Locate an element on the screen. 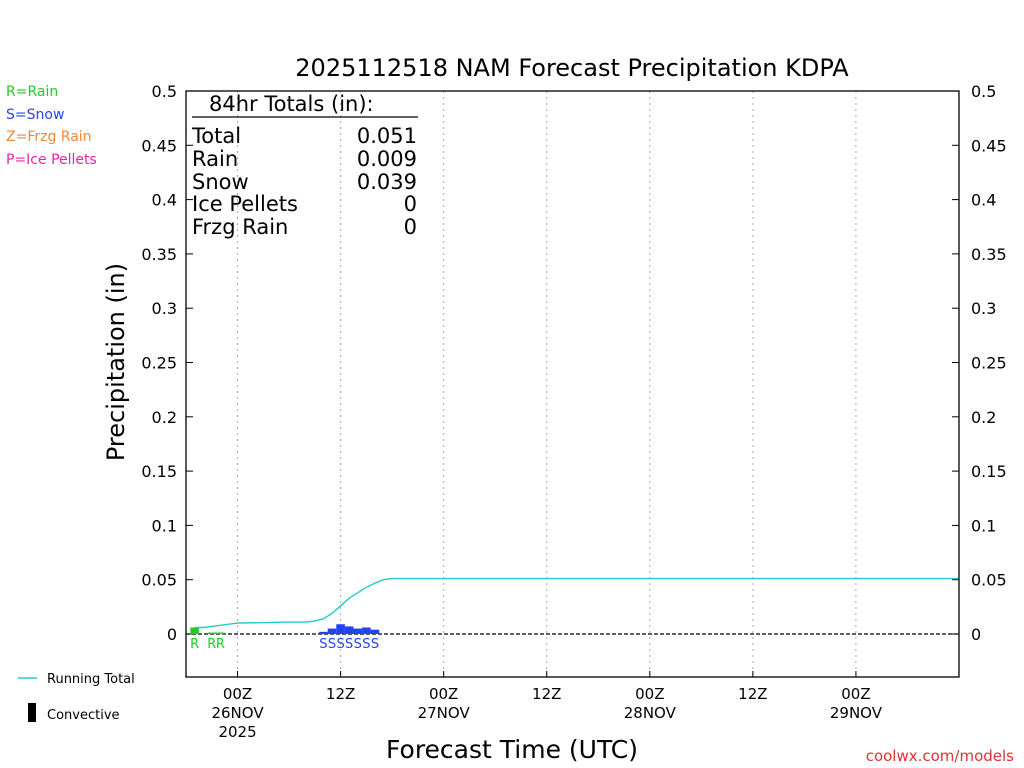 This screenshot has width=1024, height=768. totals-value-snow: 0.039 is located at coordinates (387, 182).